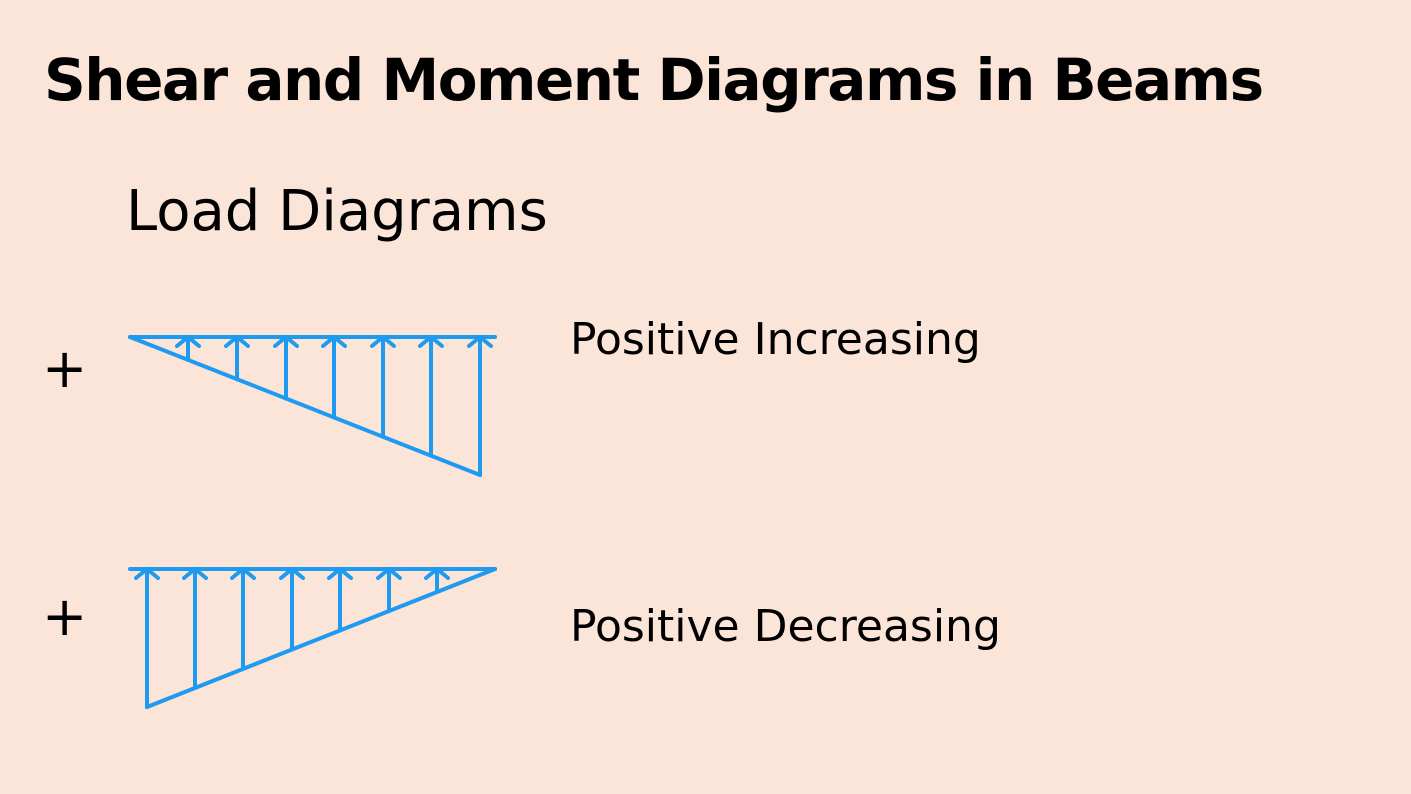 The height and width of the screenshot is (794, 1411). I want to click on decreasing-label: Positive Decreasing, so click(785, 626).